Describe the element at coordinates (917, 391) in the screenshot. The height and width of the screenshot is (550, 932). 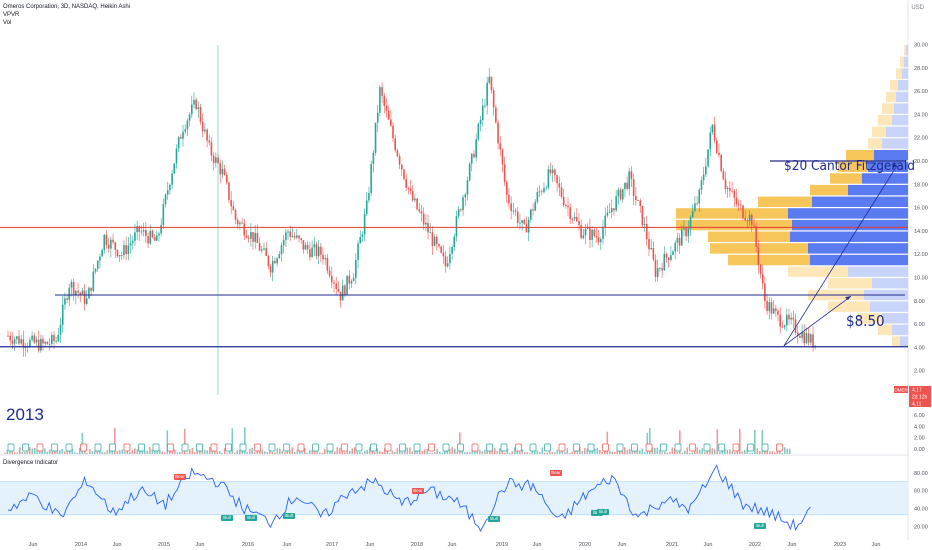
I see `last-price: 4.17` at that location.